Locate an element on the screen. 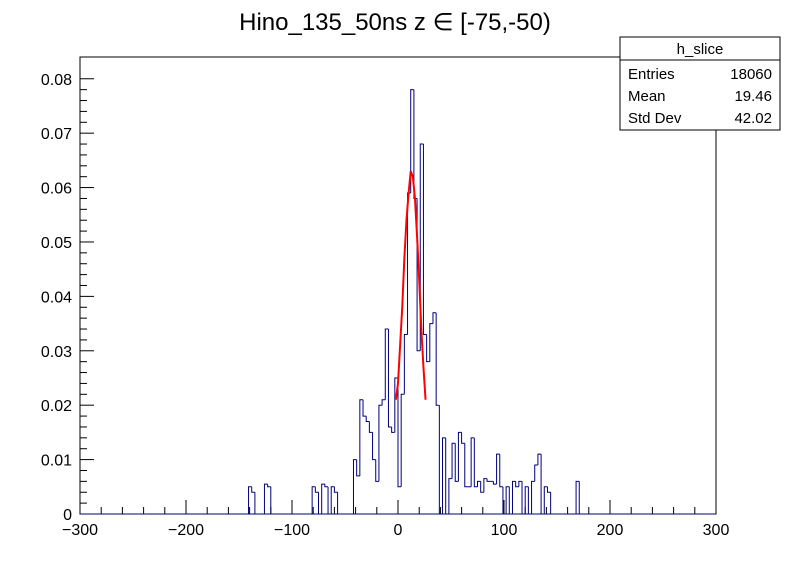 This screenshot has height=572, width=796. x-tick-label: 100 is located at coordinates (504, 530).